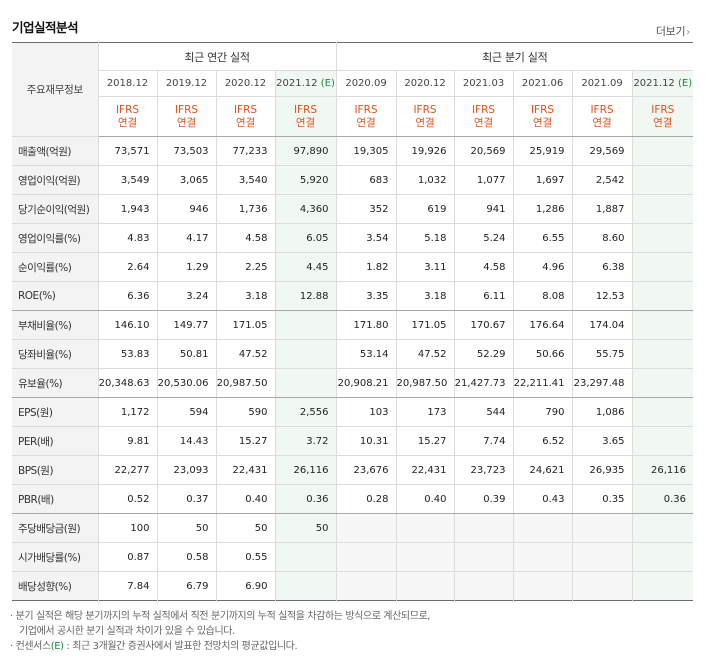 The image size is (706, 667). Describe the element at coordinates (55, 354) in the screenshot. I see `row-label: 당좌비율(%)` at that location.